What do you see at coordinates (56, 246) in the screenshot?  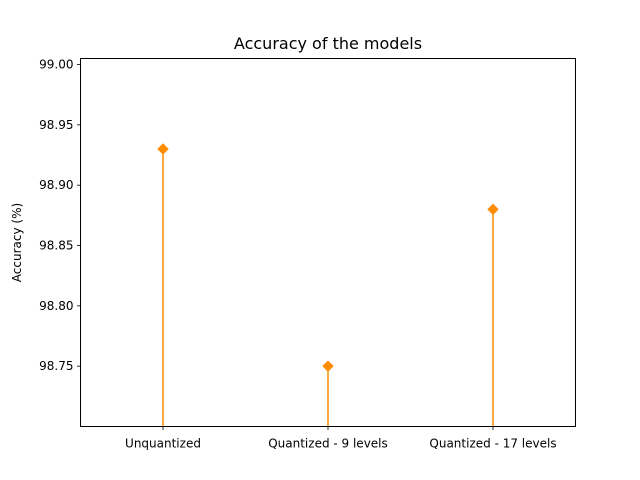 I see `y-tick-label: 98.85` at bounding box center [56, 246].